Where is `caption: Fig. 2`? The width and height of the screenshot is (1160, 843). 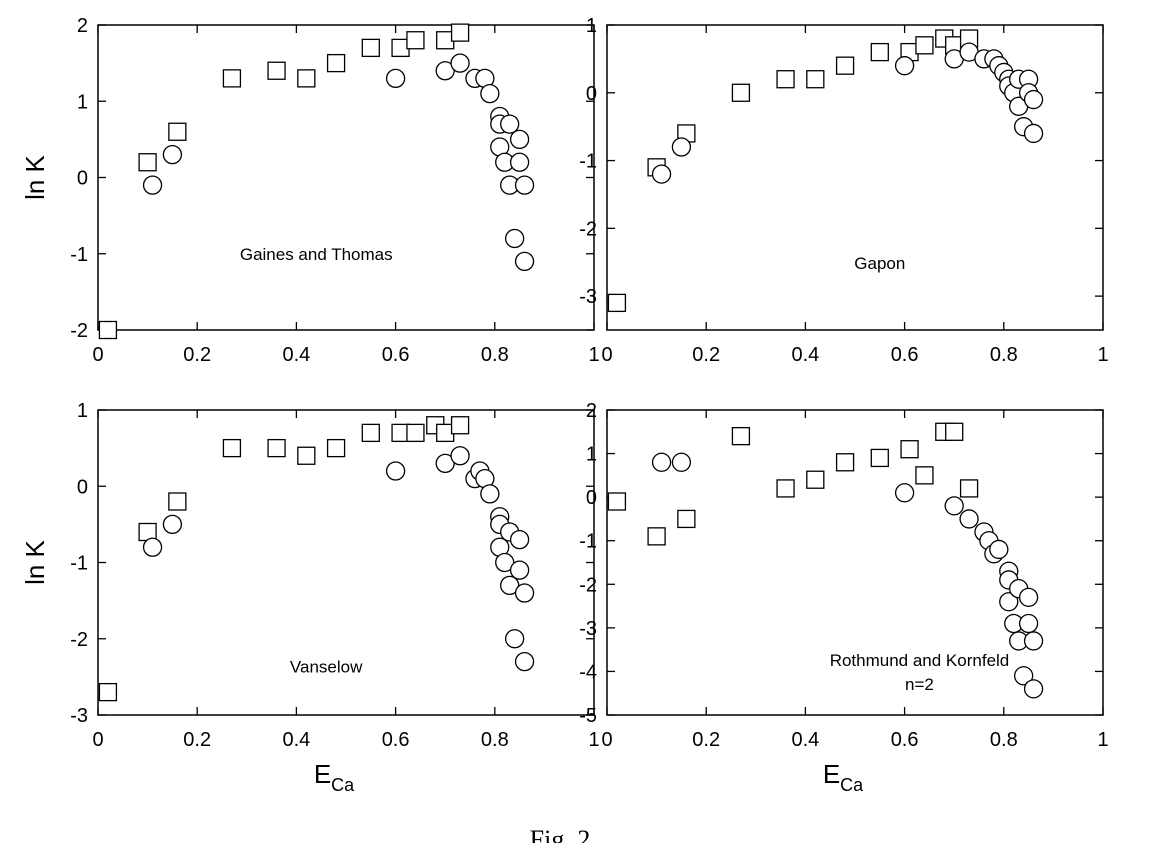
caption: Fig. 2 is located at coordinates (560, 834).